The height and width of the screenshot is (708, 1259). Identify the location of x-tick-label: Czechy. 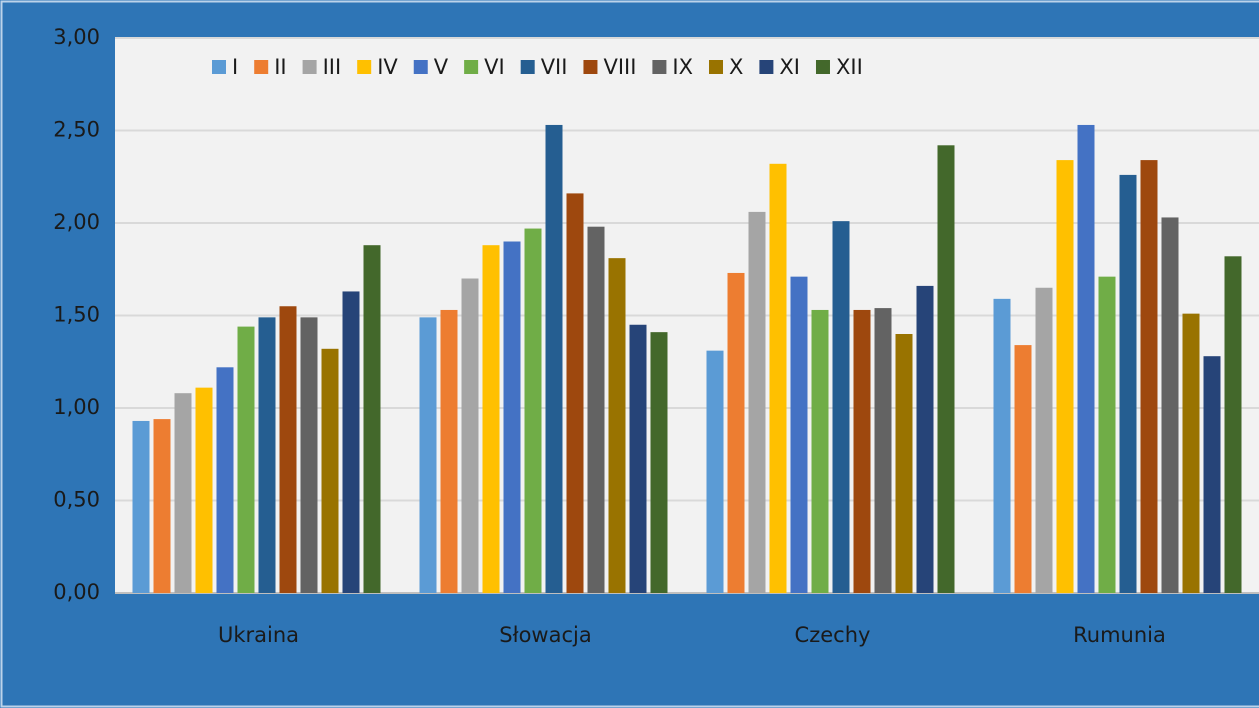
(833, 635).